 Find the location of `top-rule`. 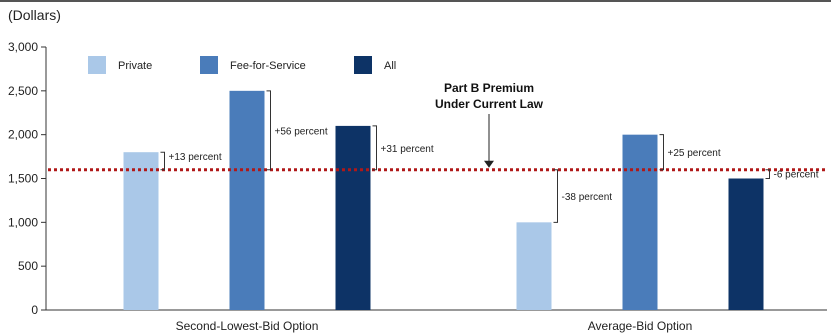

top-rule is located at coordinates (415, 1).